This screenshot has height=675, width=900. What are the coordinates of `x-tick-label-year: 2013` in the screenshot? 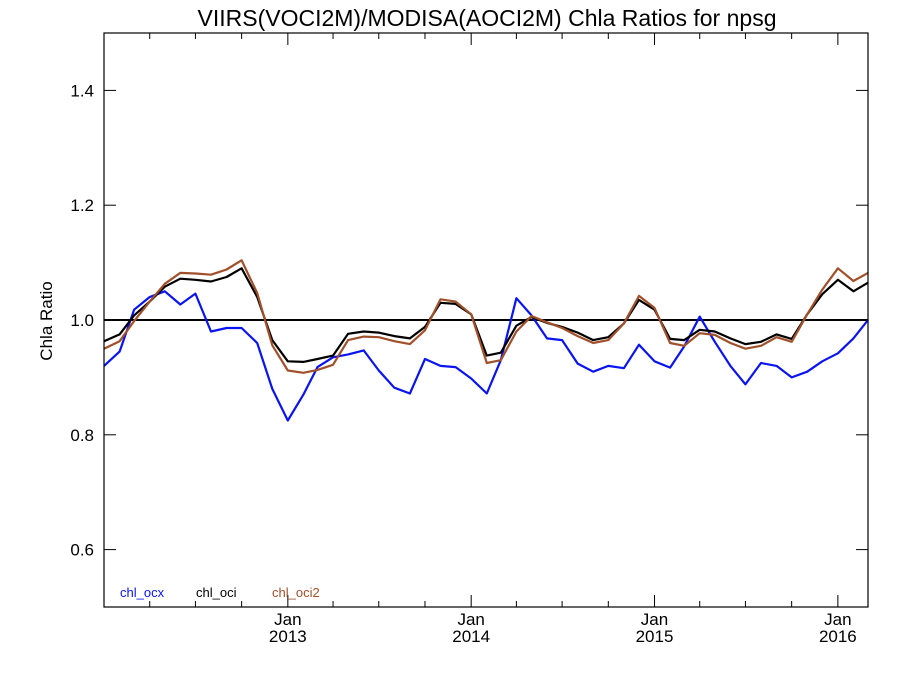 It's located at (288, 636).